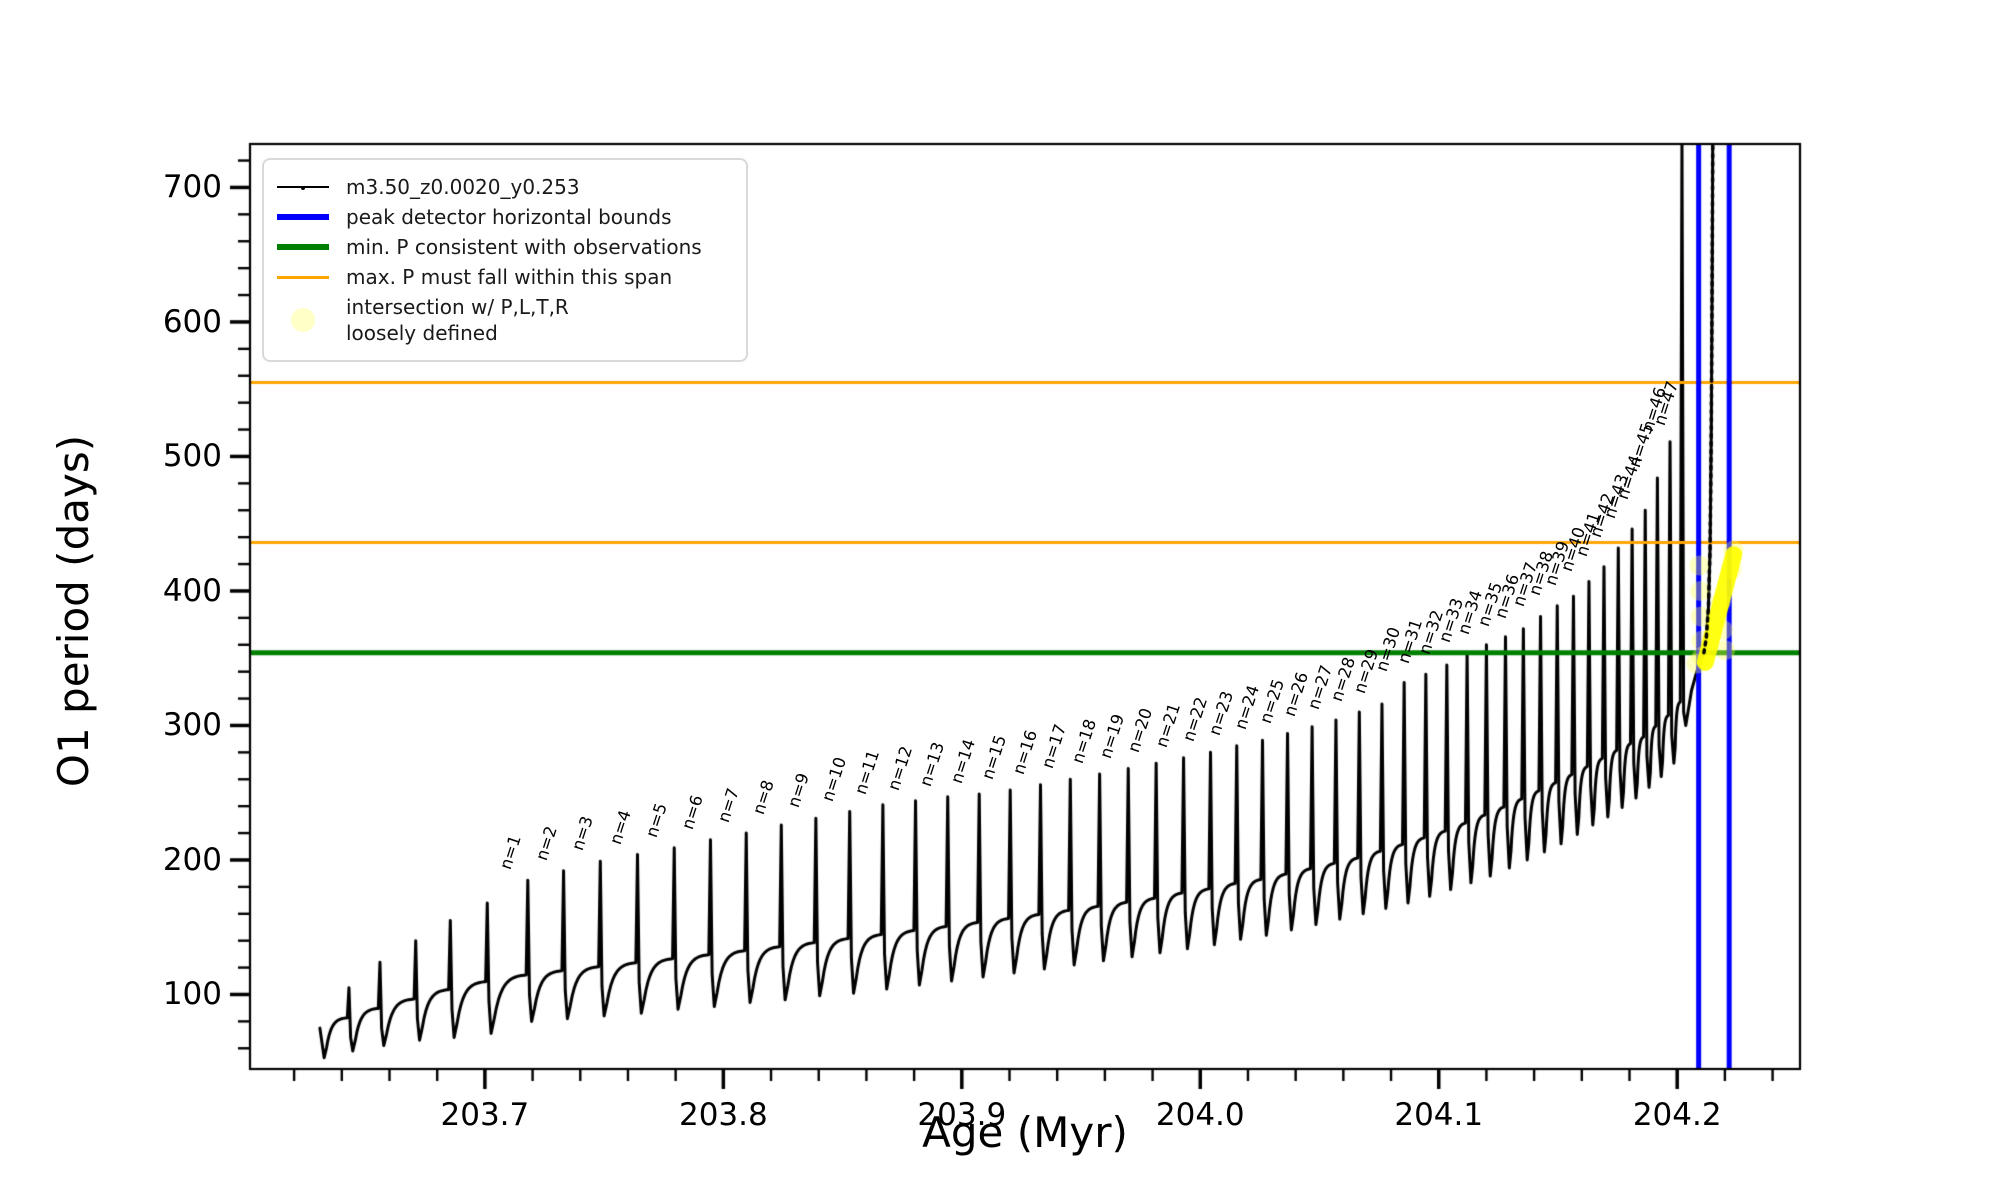 Image resolution: width=2000 pixels, height=1200 pixels. I want to click on x-tick-label: 203.7, so click(485, 1115).